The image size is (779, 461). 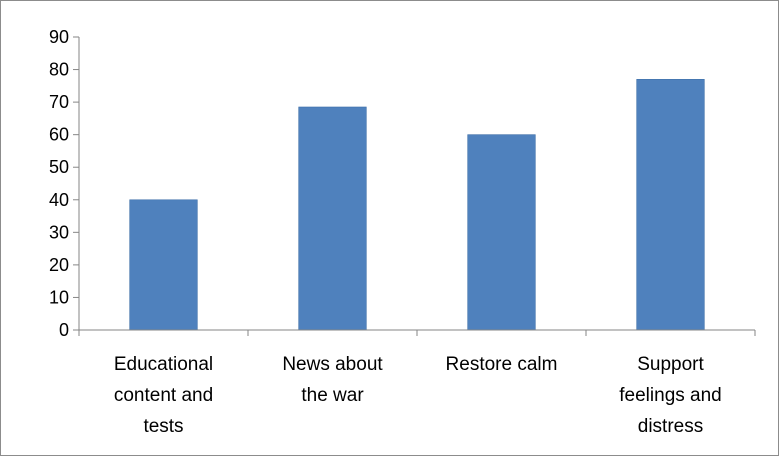 I want to click on x-category-label-line: tests, so click(x=163, y=426).